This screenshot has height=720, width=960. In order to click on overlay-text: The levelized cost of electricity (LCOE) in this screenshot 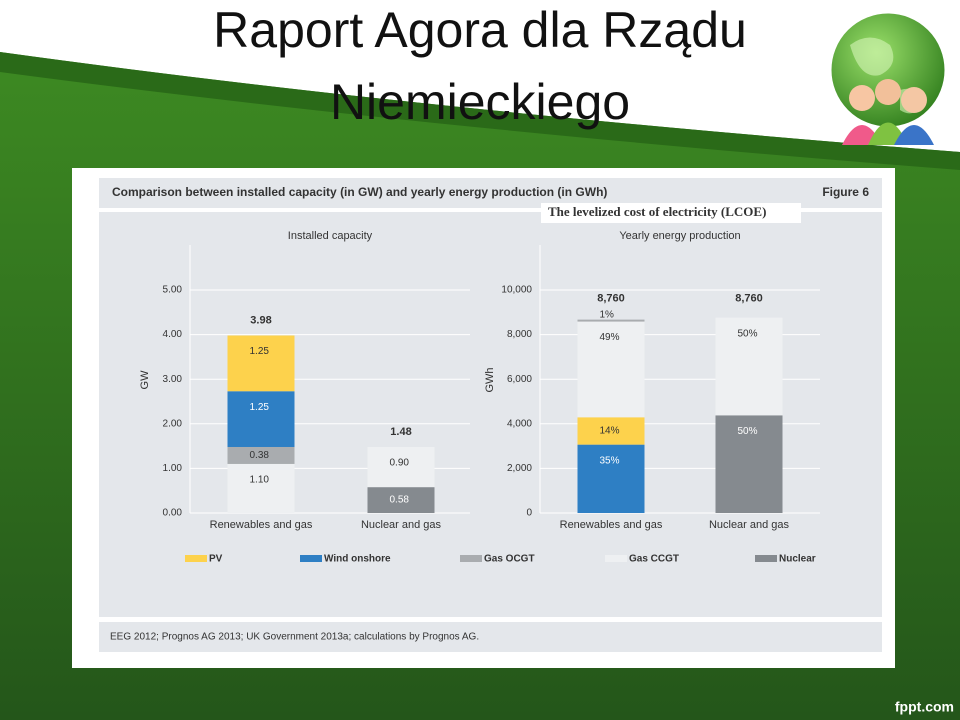, I will do `click(657, 211)`.